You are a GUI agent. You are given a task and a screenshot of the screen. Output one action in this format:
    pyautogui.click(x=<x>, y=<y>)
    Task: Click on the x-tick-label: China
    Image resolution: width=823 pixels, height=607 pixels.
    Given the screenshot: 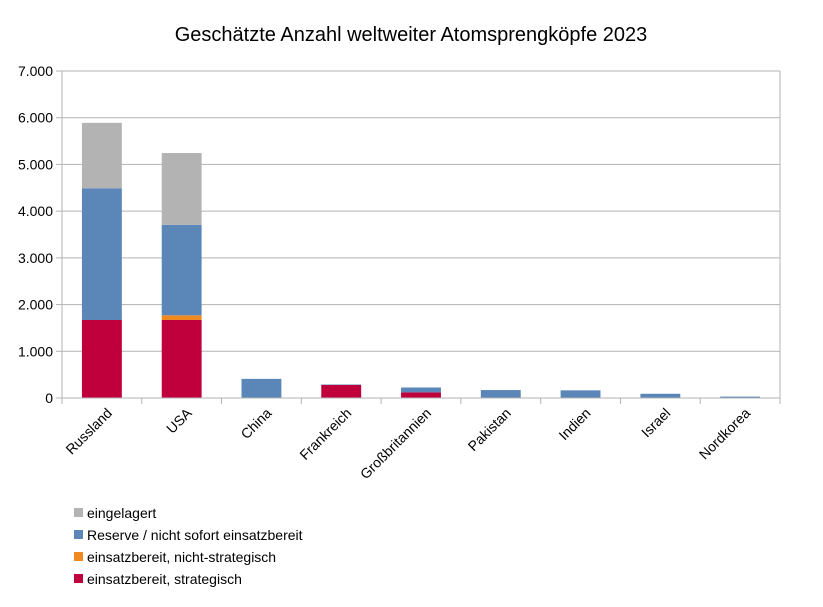 What is the action you would take?
    pyautogui.click(x=255, y=423)
    